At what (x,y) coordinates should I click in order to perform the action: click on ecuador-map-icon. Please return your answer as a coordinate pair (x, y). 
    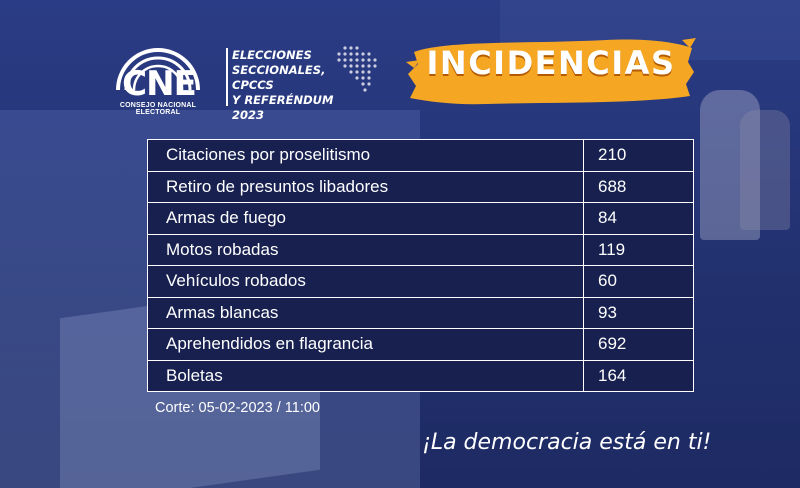
    Looking at the image, I should click on (357, 69).